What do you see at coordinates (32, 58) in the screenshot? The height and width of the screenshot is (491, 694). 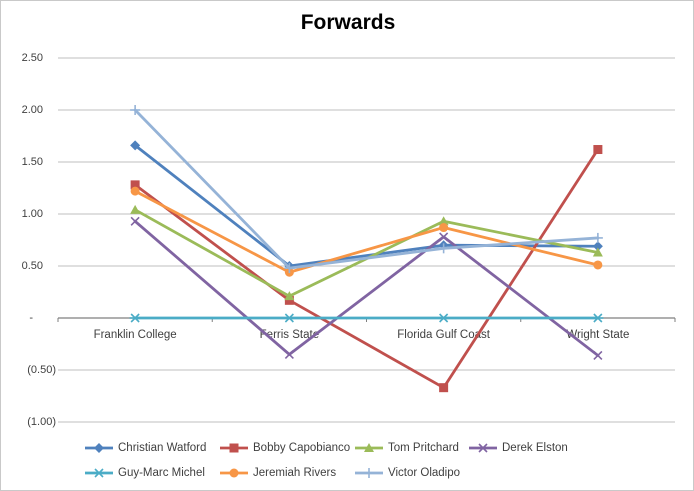 I see `y-axis-tick-label: 2.50` at bounding box center [32, 58].